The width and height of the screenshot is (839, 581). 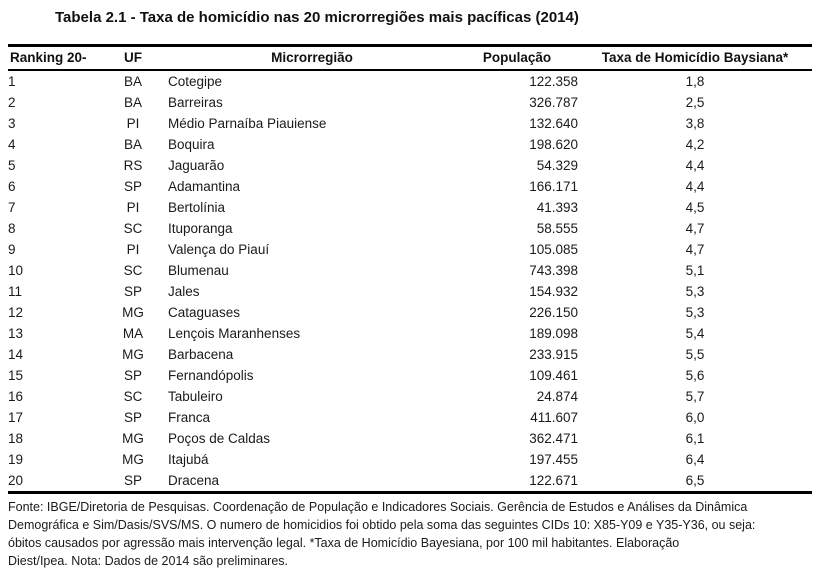 I want to click on cell-ranking: 7, so click(x=12, y=207).